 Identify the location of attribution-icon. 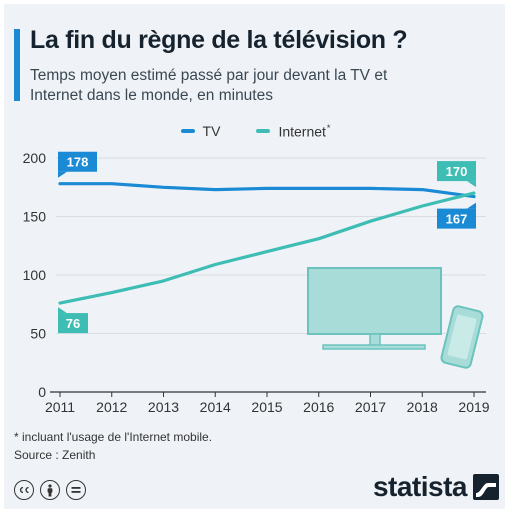
(50, 490).